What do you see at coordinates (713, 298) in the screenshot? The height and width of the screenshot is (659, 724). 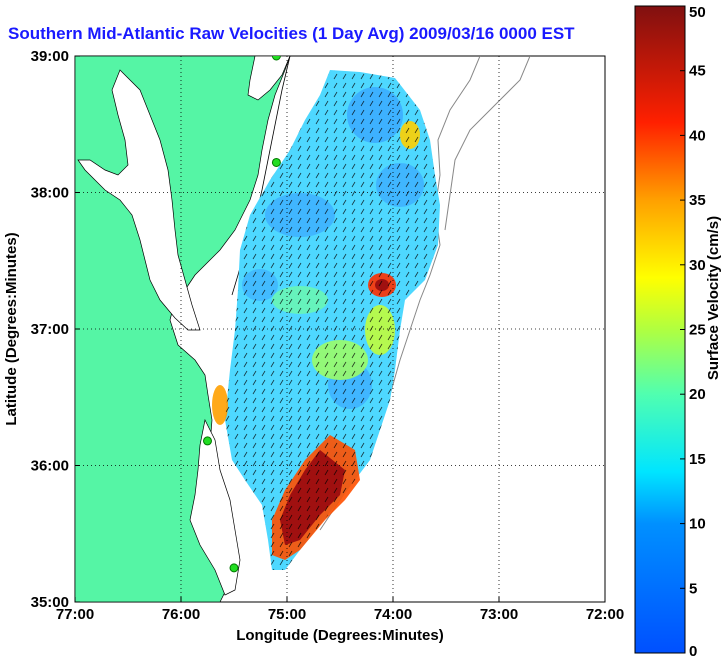 I see `colorbar-label: Surface Velocity (cm/s)` at bounding box center [713, 298].